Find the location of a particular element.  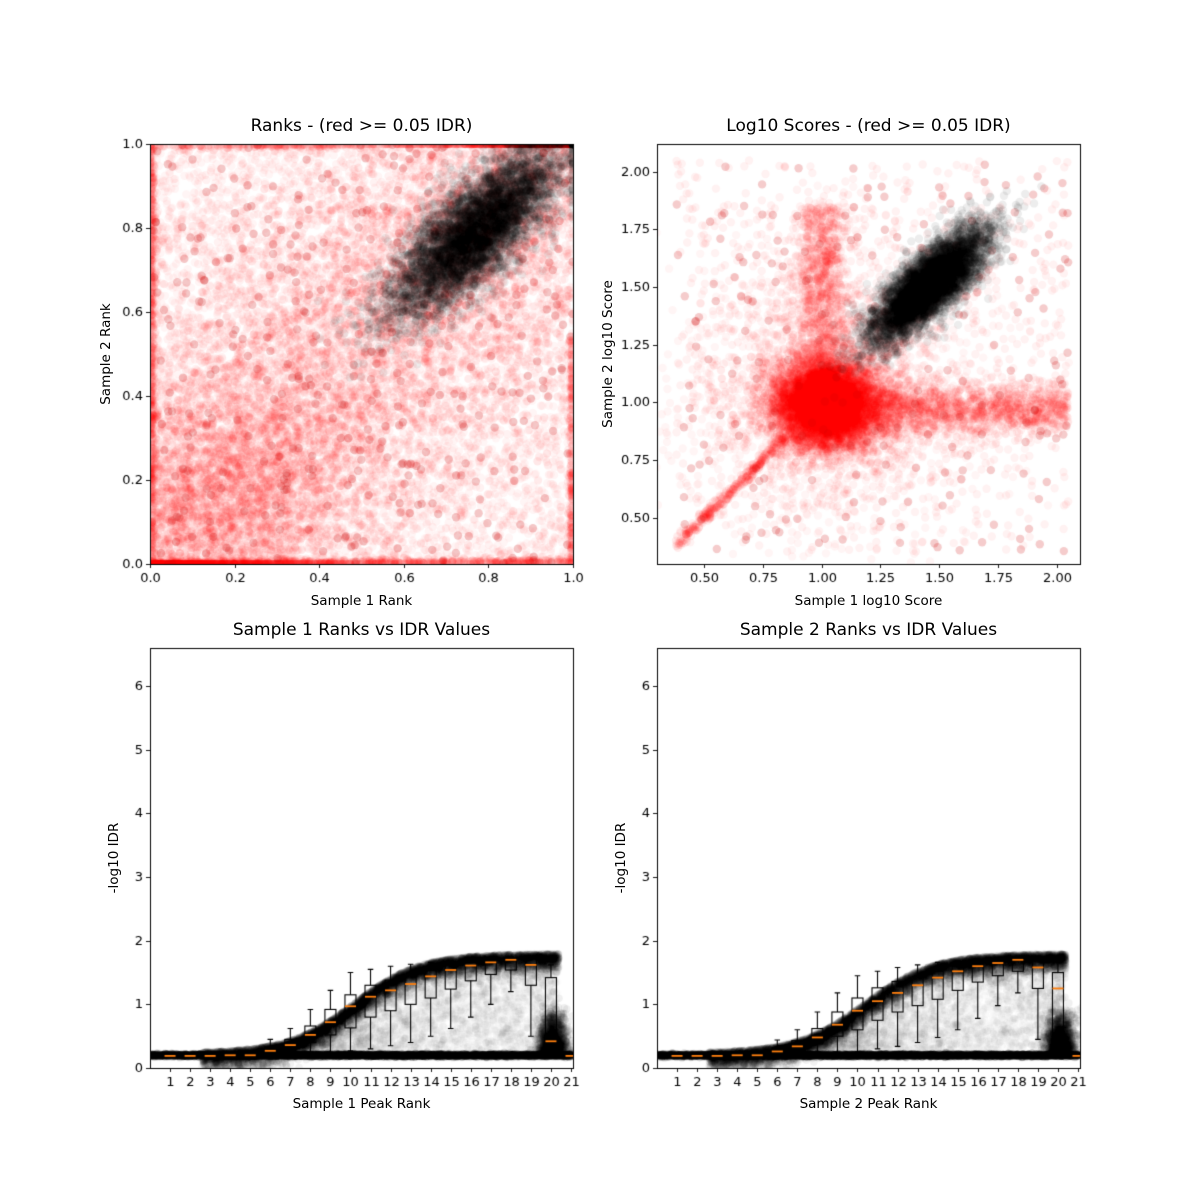

sample2-idr-xaxis-label: Sample 2 Peak Rank is located at coordinates (868, 1104).